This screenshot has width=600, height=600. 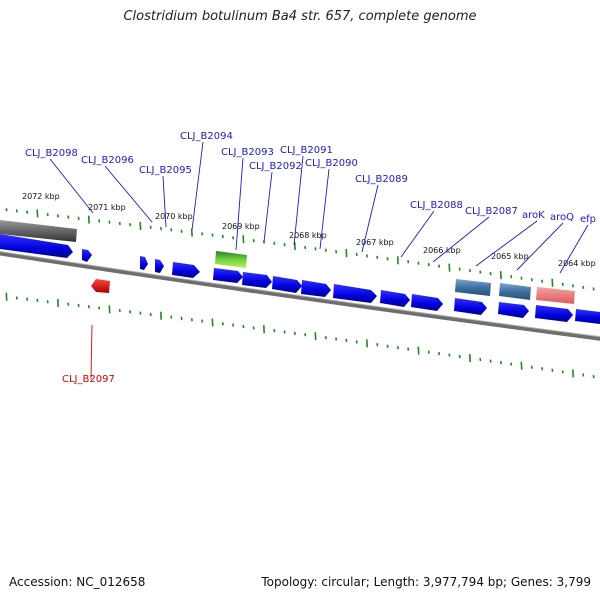 What do you see at coordinates (375, 242) in the screenshot?
I see `kbp-label: 2067 kbp` at bounding box center [375, 242].